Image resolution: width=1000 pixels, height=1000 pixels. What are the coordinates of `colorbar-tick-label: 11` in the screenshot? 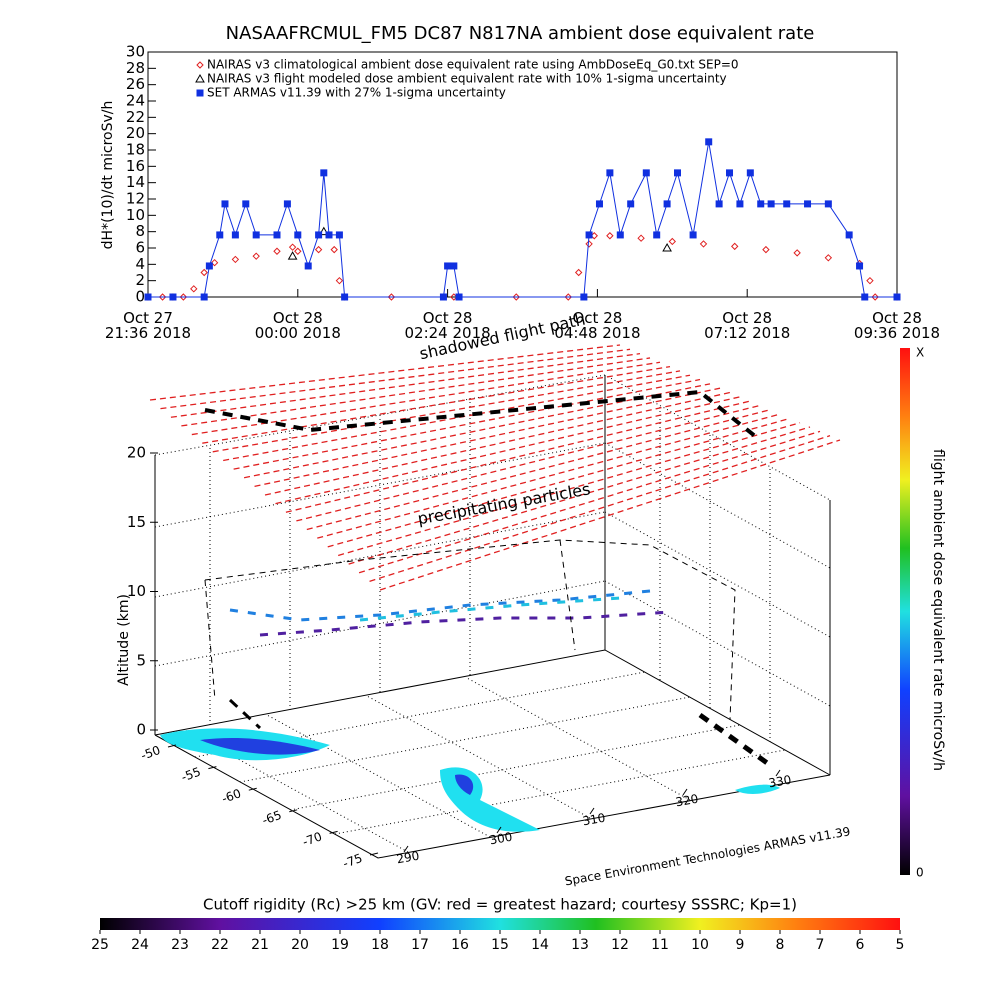 It's located at (660, 945).